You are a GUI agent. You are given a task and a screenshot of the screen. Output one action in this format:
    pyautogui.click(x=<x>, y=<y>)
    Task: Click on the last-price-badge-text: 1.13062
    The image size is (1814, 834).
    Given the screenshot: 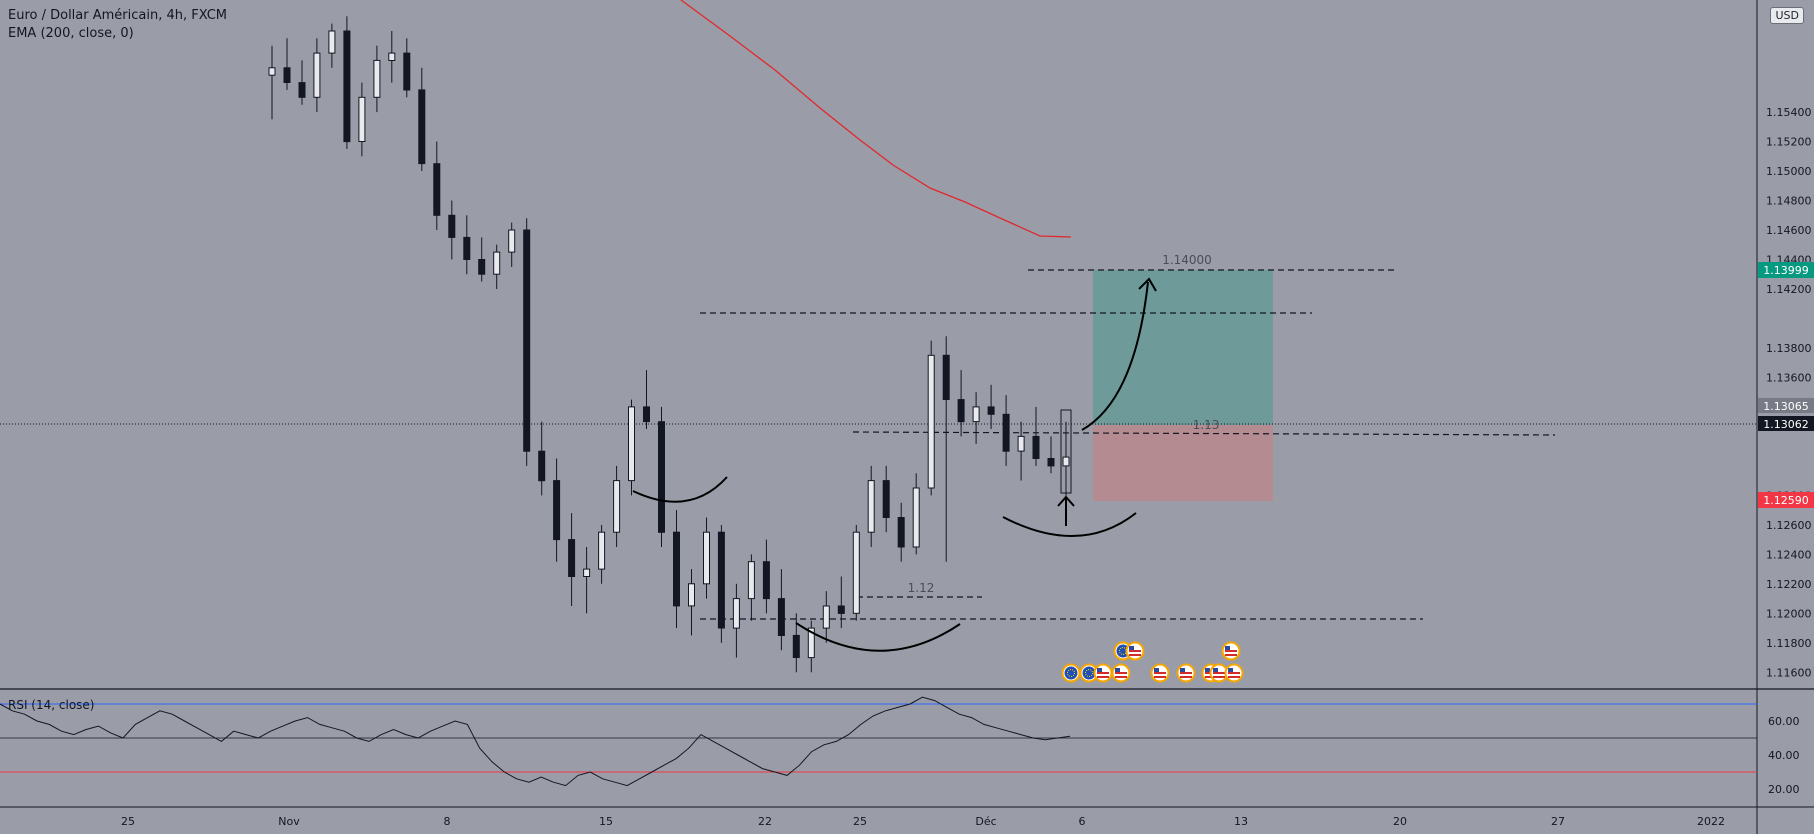 What is the action you would take?
    pyautogui.click(x=1786, y=424)
    